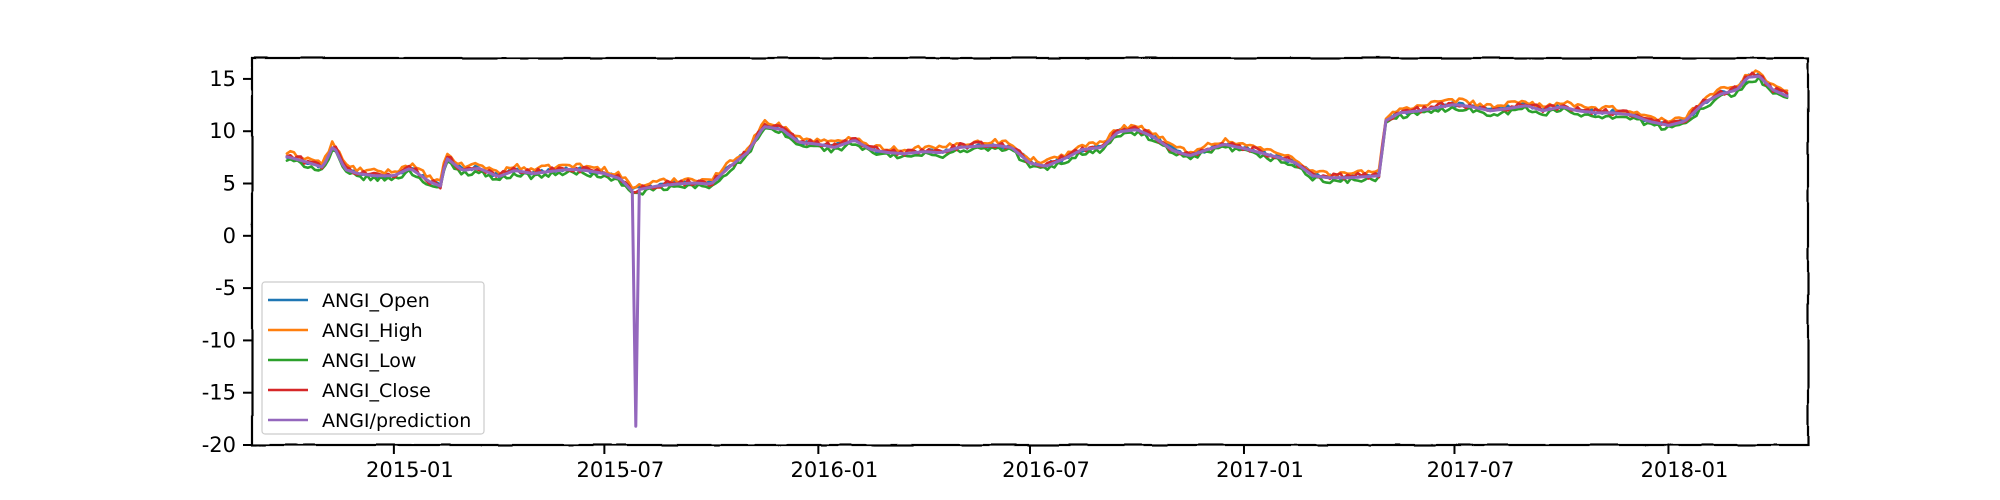 The height and width of the screenshot is (500, 2000). What do you see at coordinates (410, 470) in the screenshot?
I see `x-tick-label: 2015-01` at bounding box center [410, 470].